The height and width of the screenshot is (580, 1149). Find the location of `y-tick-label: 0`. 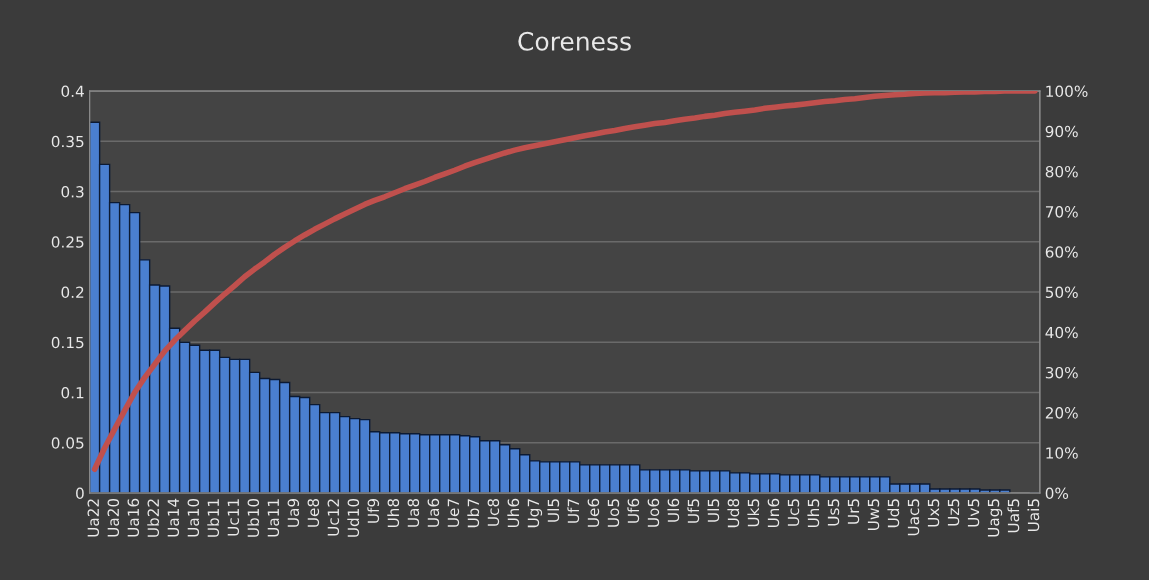

y-tick-label: 0 is located at coordinates (80, 493).